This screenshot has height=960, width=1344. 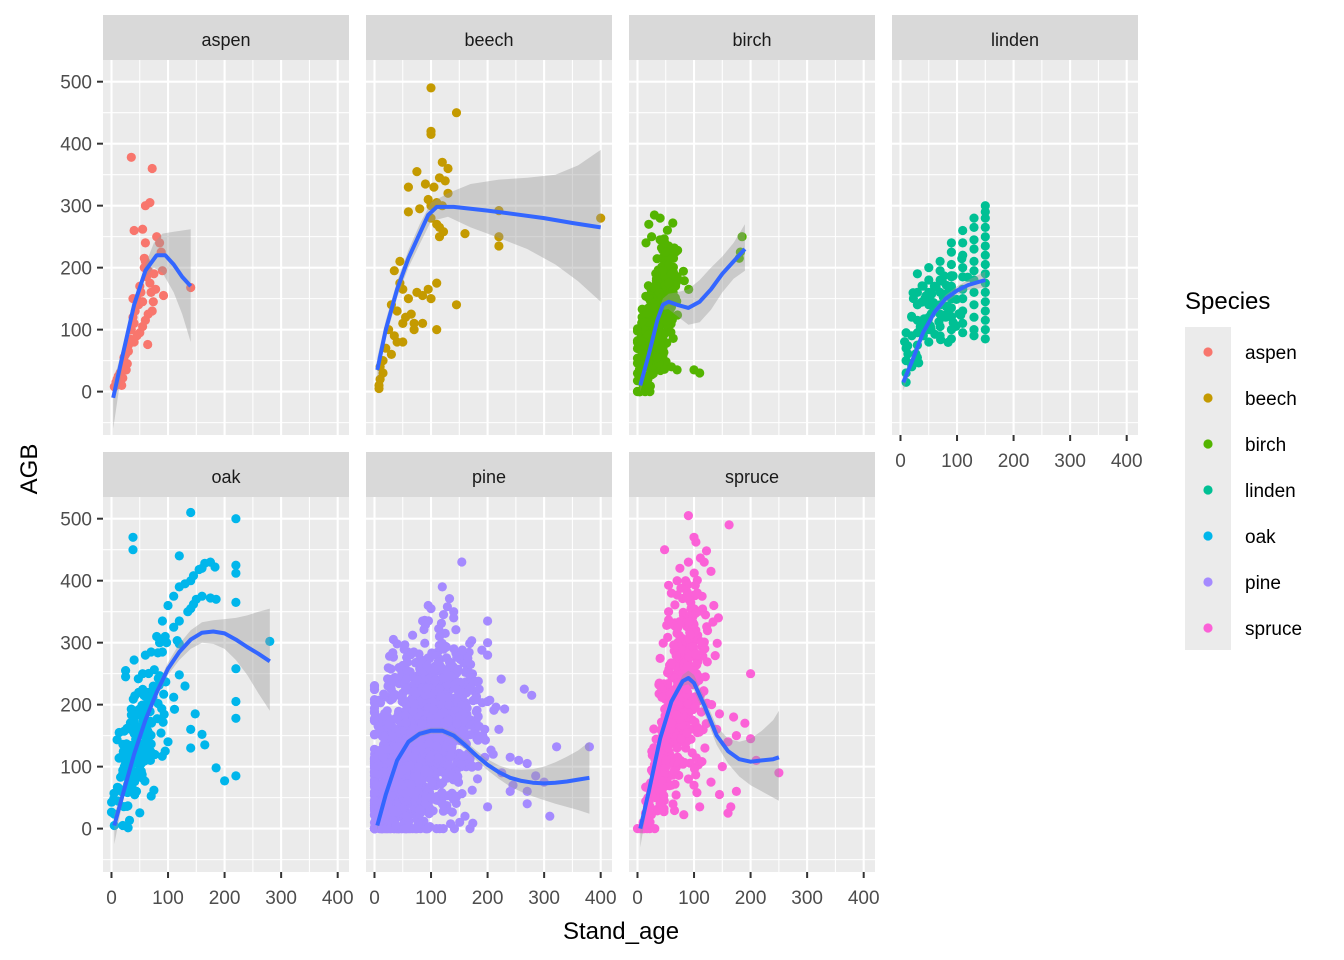 I want to click on x-tick-label: 0, so click(x=374, y=898).